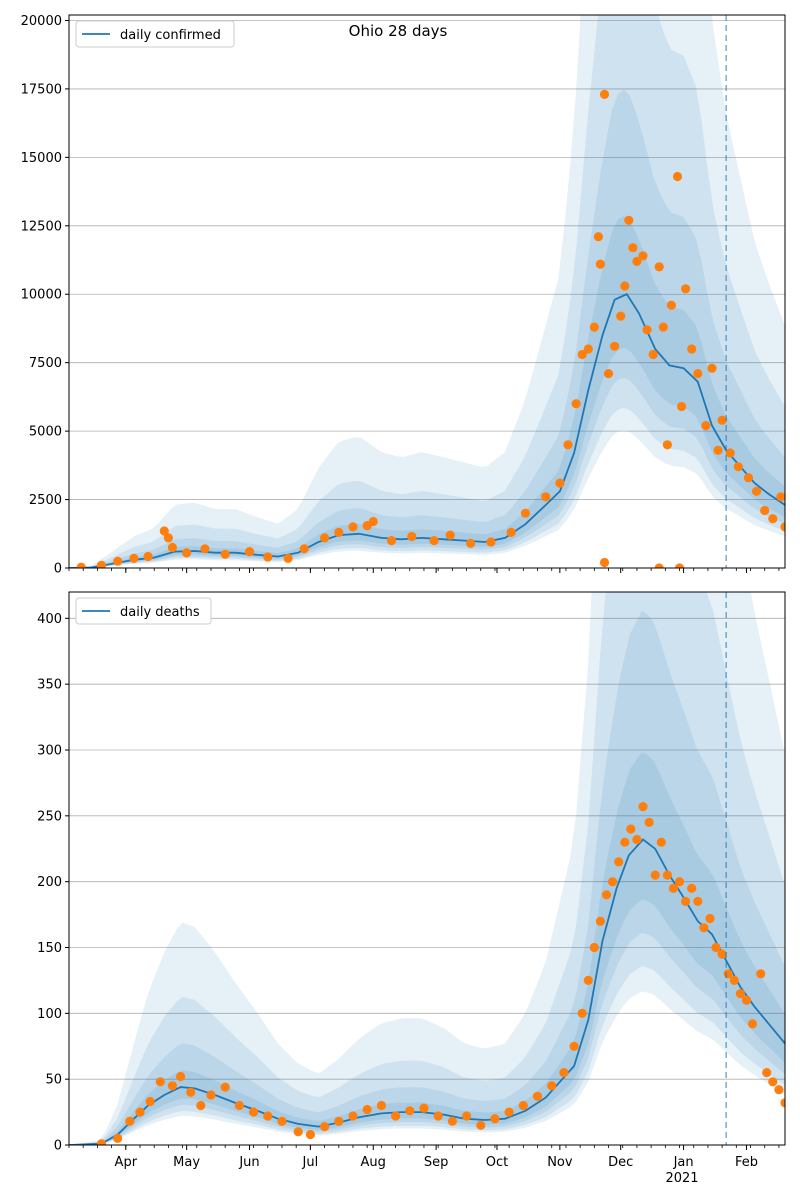  Describe the element at coordinates (248, 1162) in the screenshot. I see `x-tick-label: Jun` at that location.